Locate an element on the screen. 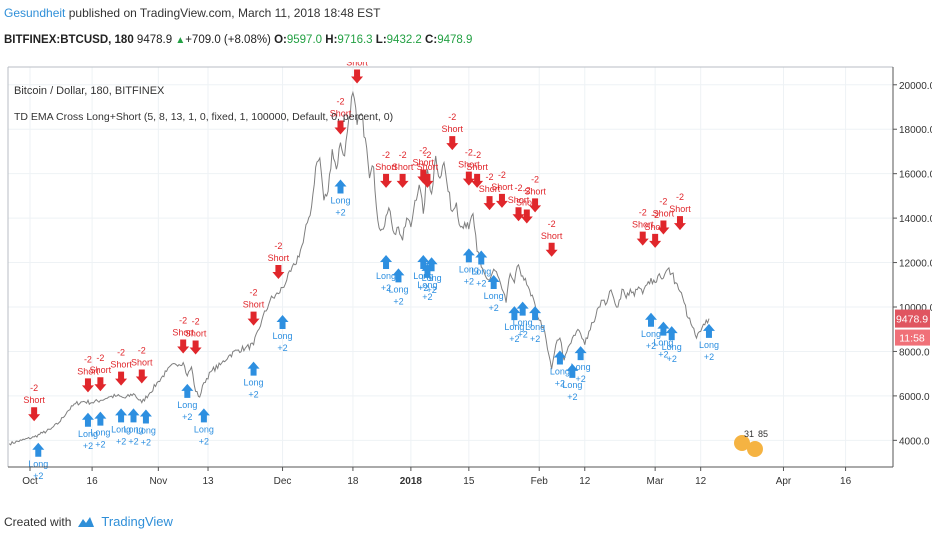  time-tick-label: Apr is located at coordinates (784, 481).